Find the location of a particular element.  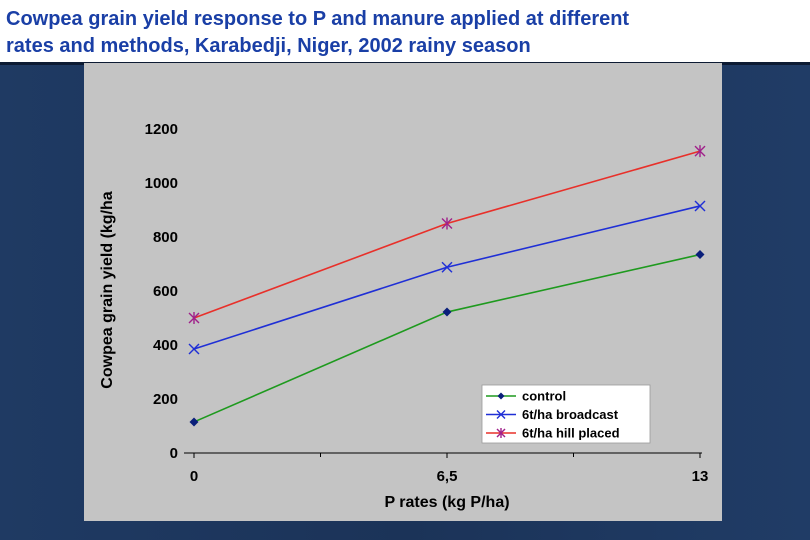

x-axis-title: P rates (kg P/ha) is located at coordinates (446, 502).